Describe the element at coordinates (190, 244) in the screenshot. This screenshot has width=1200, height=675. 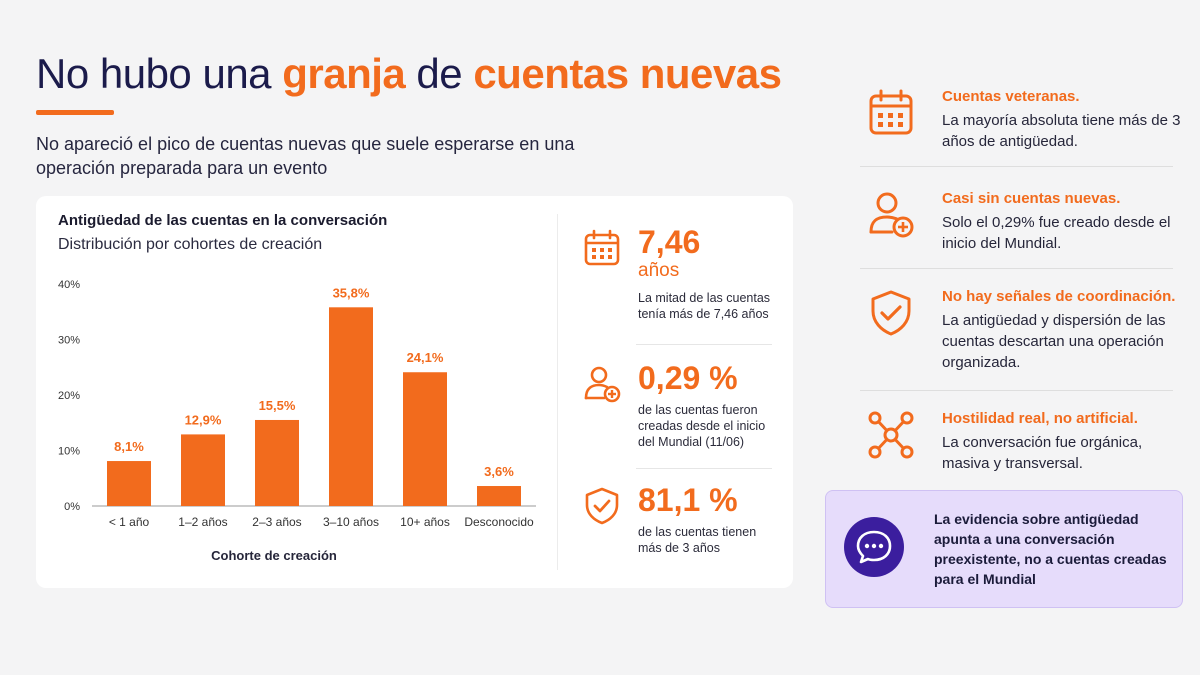
I see `chart-subtitle: Distribución por cohortes de creación` at that location.